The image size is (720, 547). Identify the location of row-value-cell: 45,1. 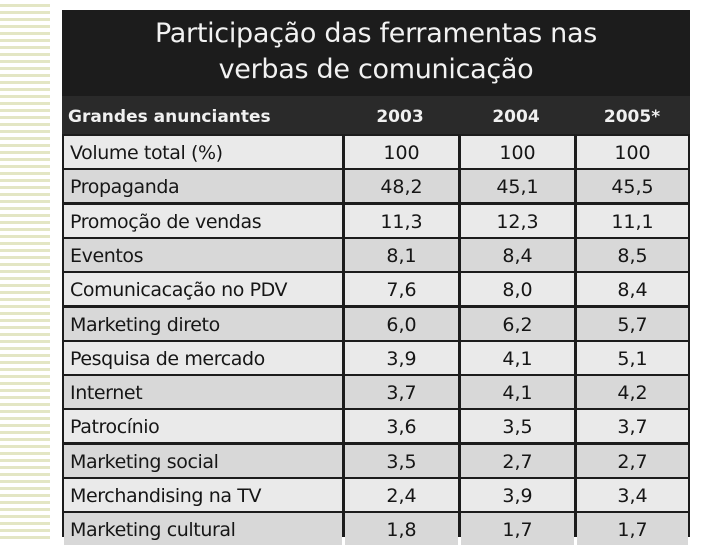
(517, 186).